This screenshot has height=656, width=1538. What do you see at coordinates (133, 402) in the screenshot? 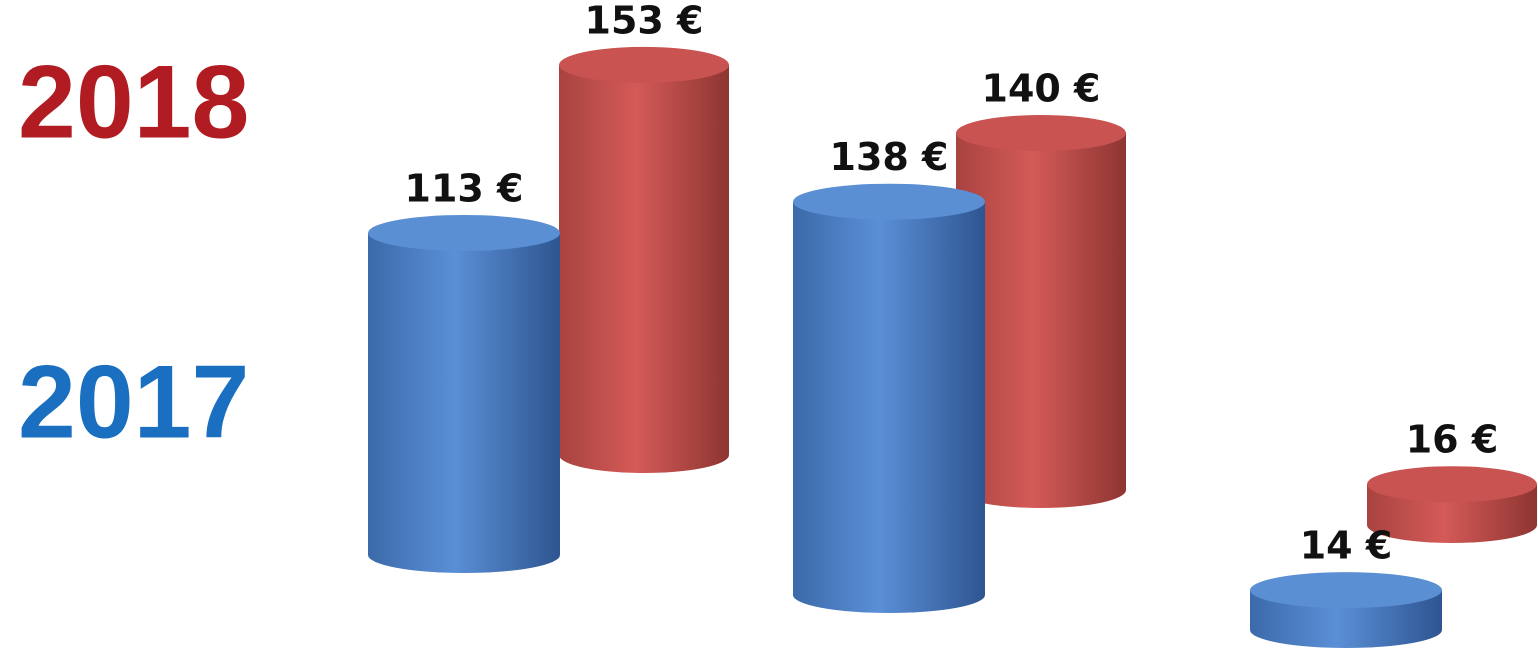
I see `legend-2017: 2017` at bounding box center [133, 402].